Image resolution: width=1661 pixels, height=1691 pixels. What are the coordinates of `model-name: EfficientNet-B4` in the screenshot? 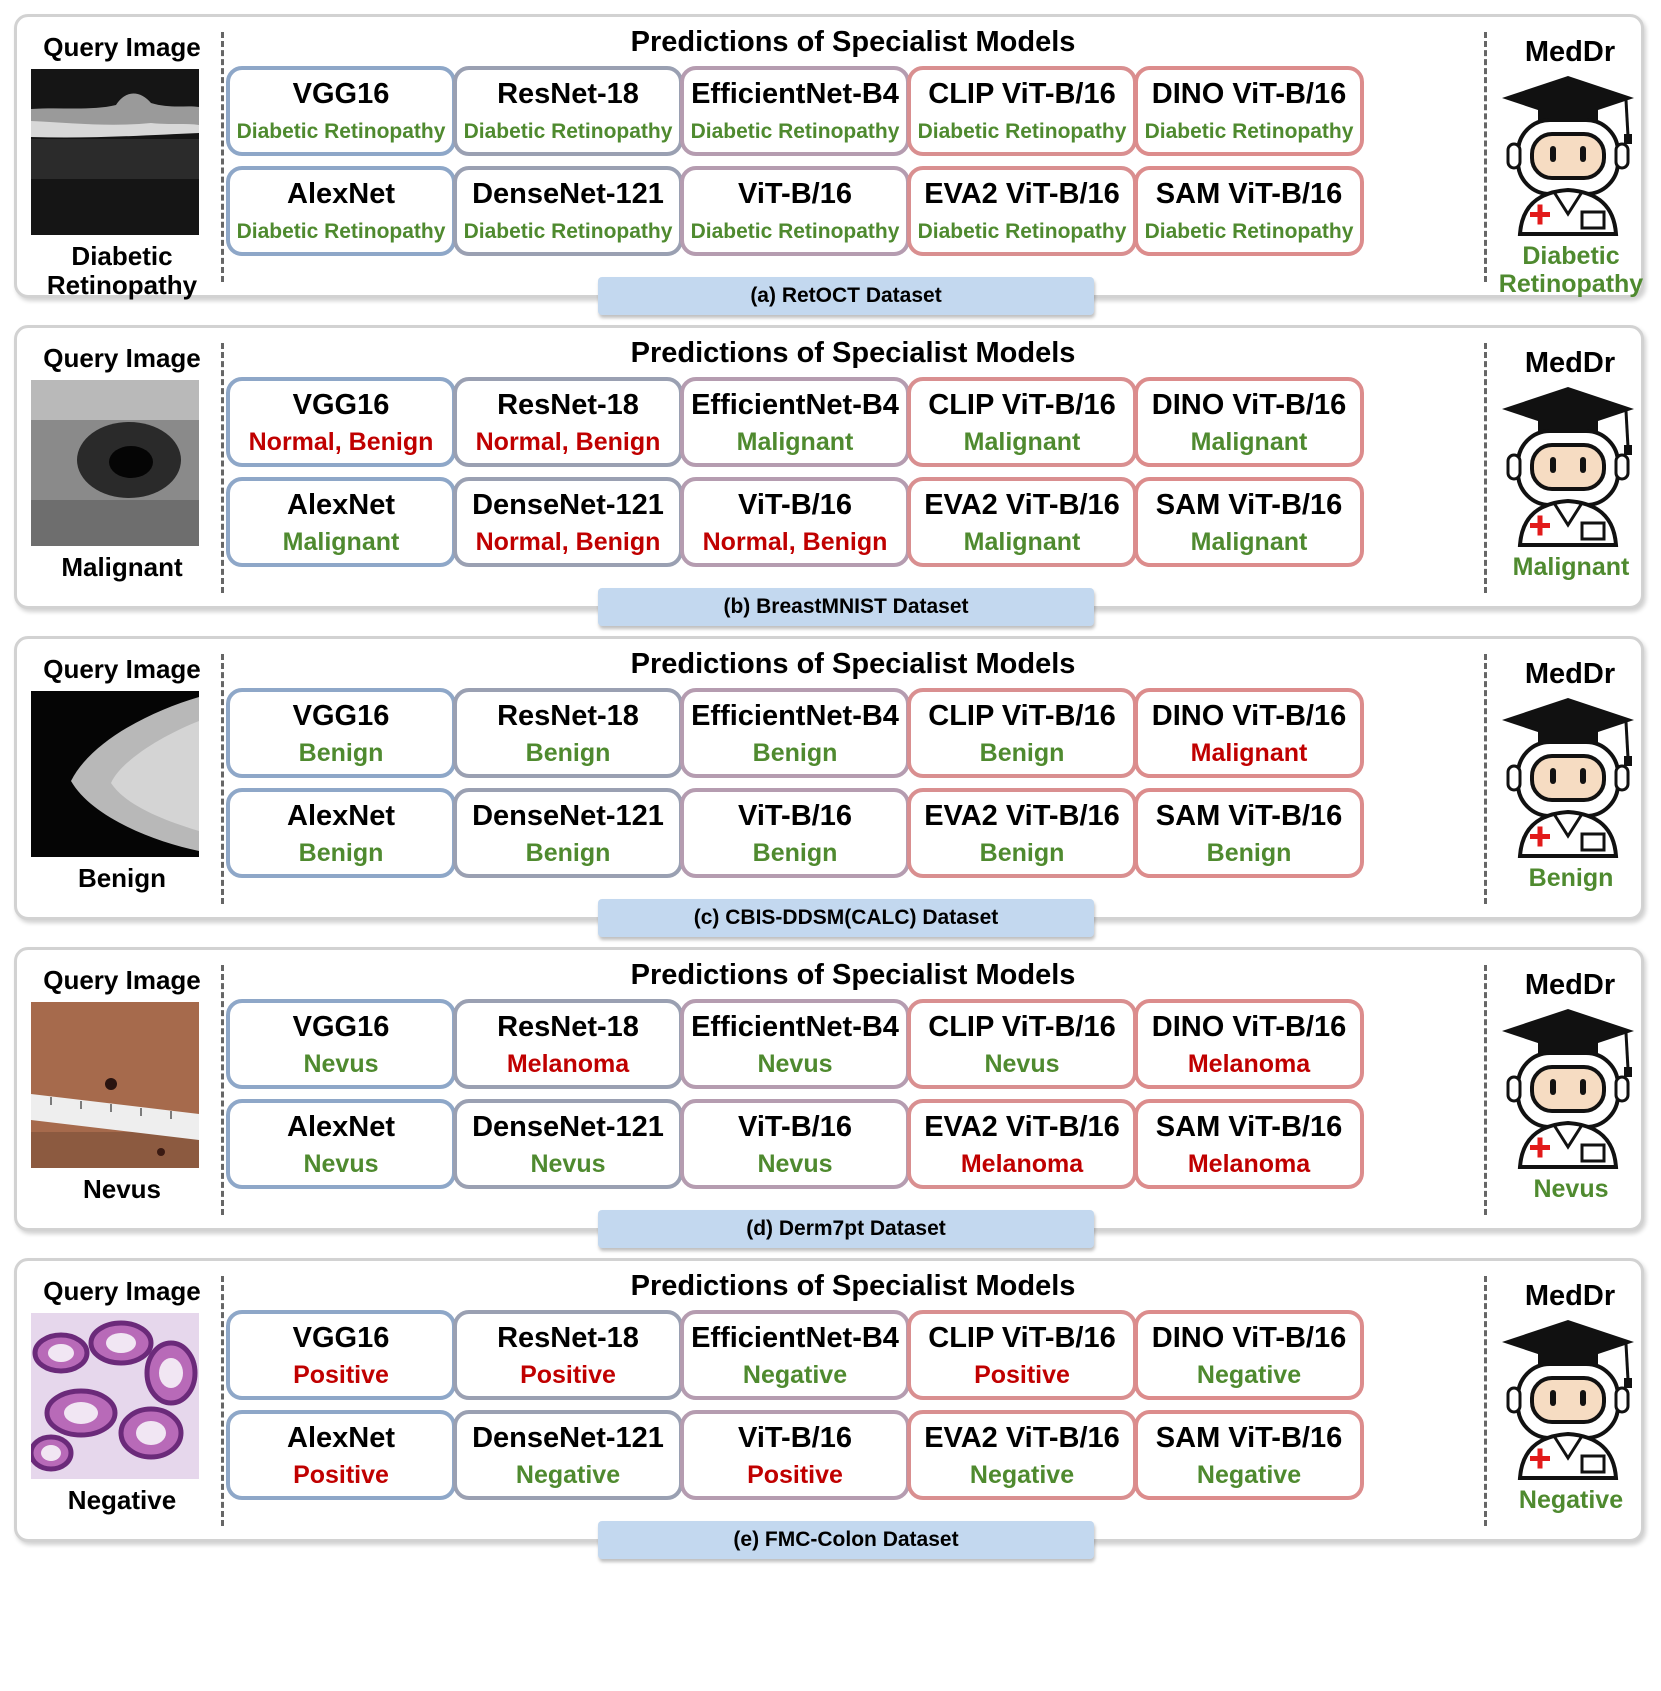 It's located at (795, 716).